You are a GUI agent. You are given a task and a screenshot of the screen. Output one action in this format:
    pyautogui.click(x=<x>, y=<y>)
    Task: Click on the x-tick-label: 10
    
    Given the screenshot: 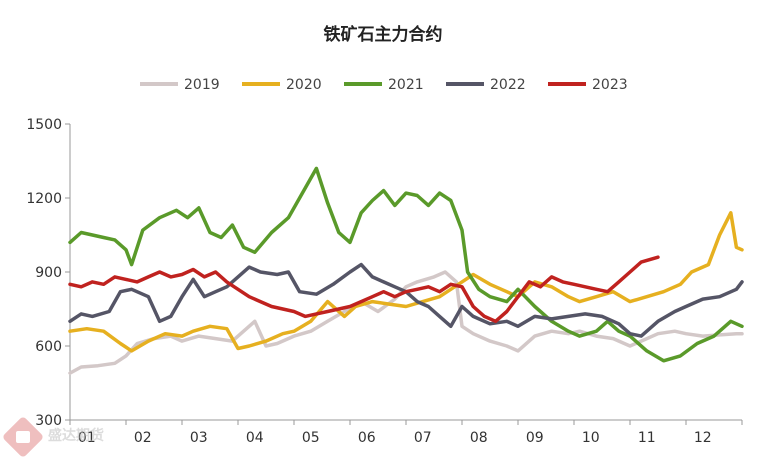 What is the action you would take?
    pyautogui.click(x=591, y=438)
    